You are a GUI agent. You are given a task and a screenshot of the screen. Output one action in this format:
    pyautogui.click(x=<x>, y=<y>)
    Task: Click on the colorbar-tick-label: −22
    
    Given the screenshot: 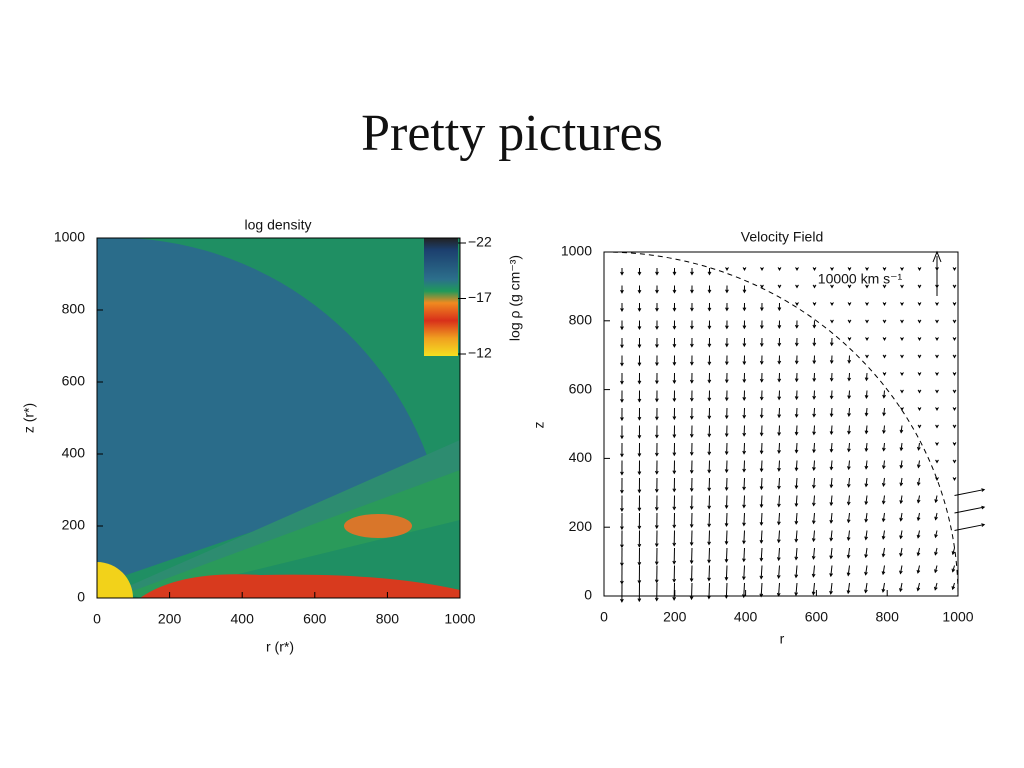 What is the action you would take?
    pyautogui.click(x=480, y=242)
    